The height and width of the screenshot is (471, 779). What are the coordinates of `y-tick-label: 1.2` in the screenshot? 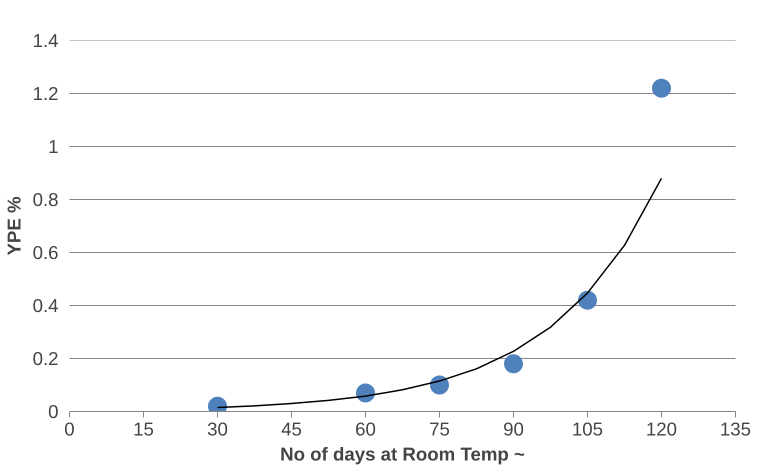 It's located at (45, 93).